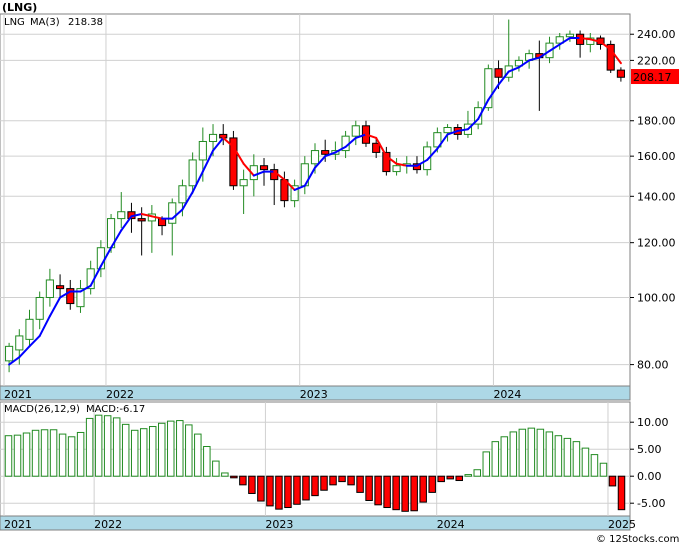 The height and width of the screenshot is (546, 680). I want to click on price-date-axis-band, so click(315, 393).